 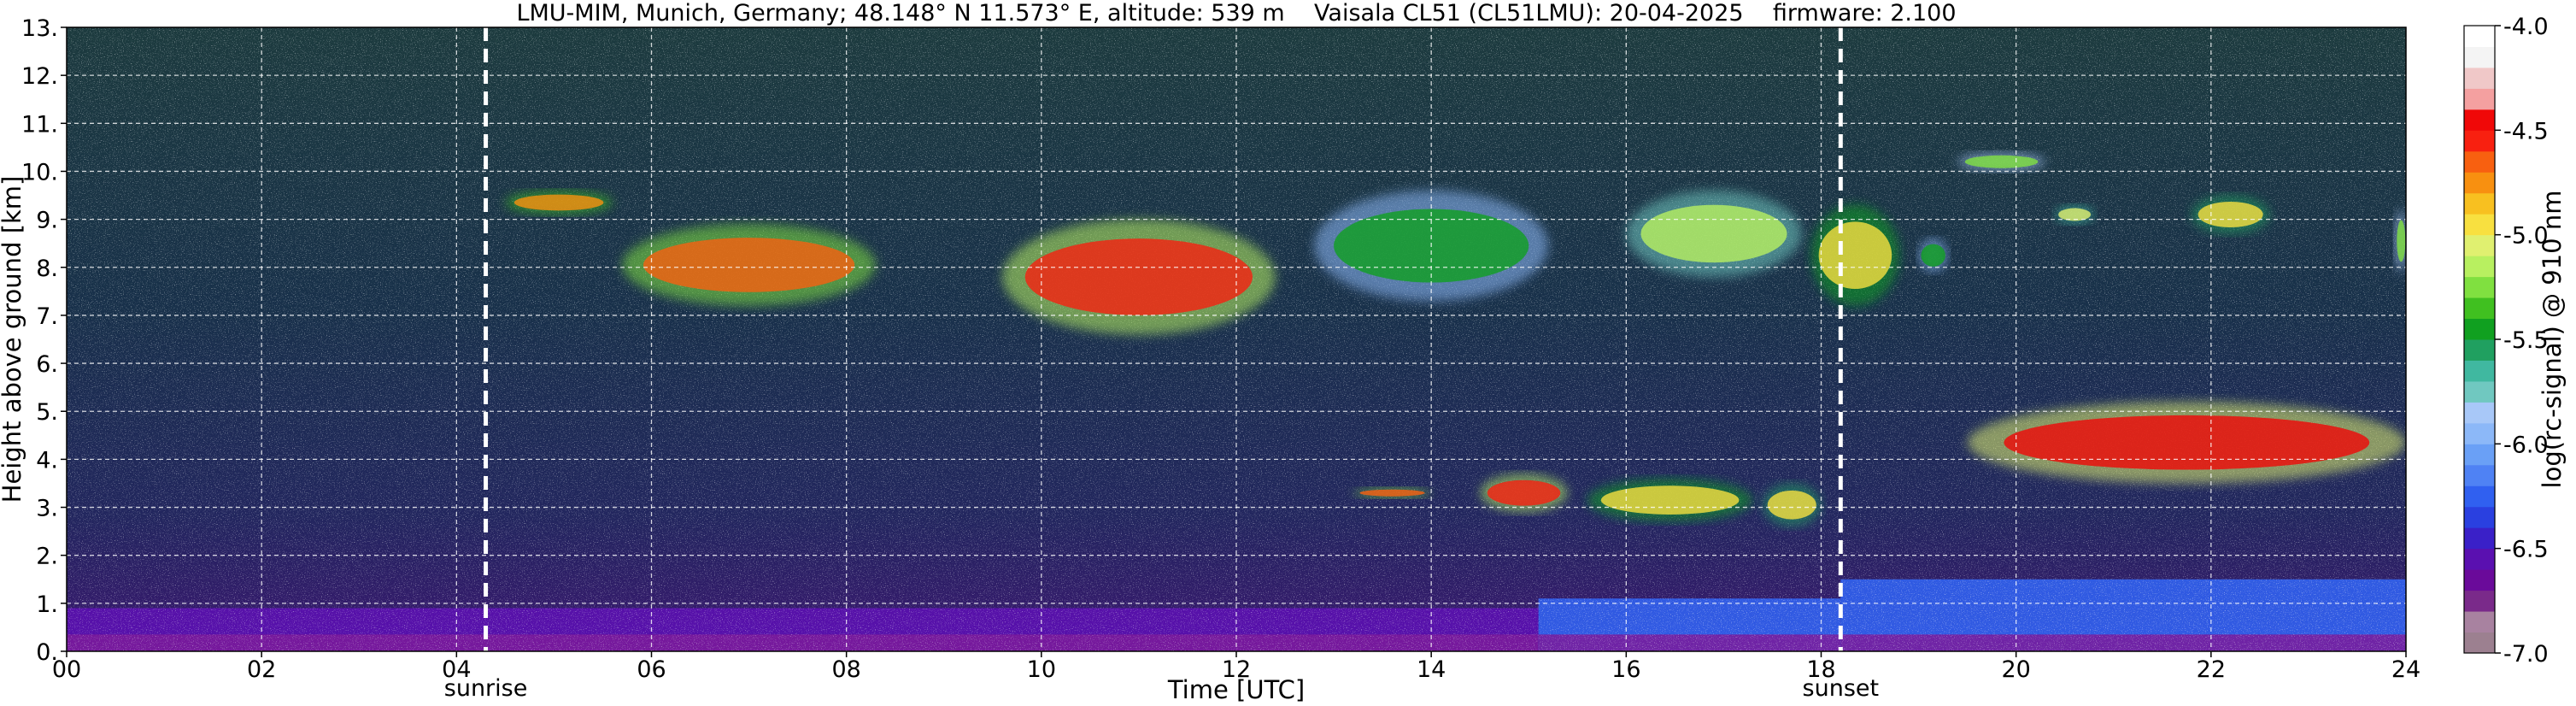 What do you see at coordinates (1236, 689) in the screenshot?
I see `x-axis-label: Time [UTC]` at bounding box center [1236, 689].